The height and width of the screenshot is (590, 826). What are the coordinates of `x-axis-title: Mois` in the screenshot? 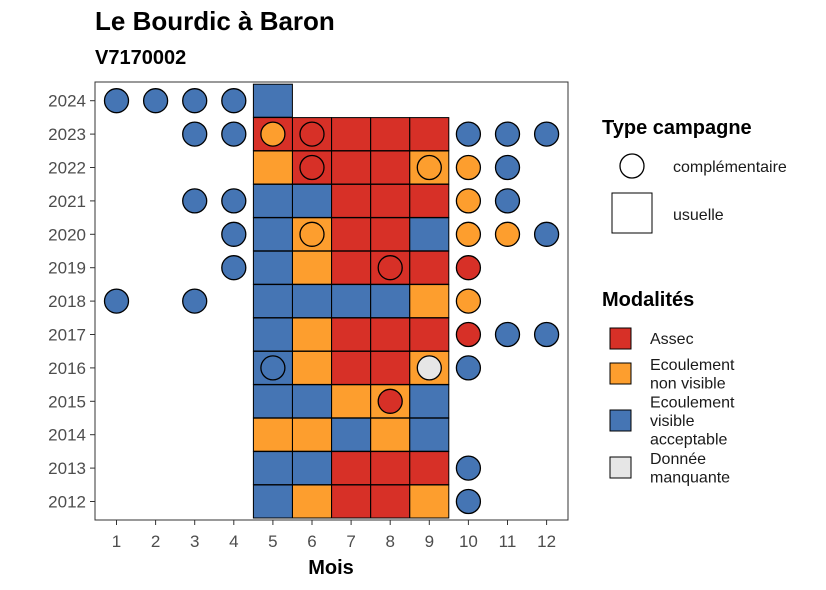 It's located at (331, 568).